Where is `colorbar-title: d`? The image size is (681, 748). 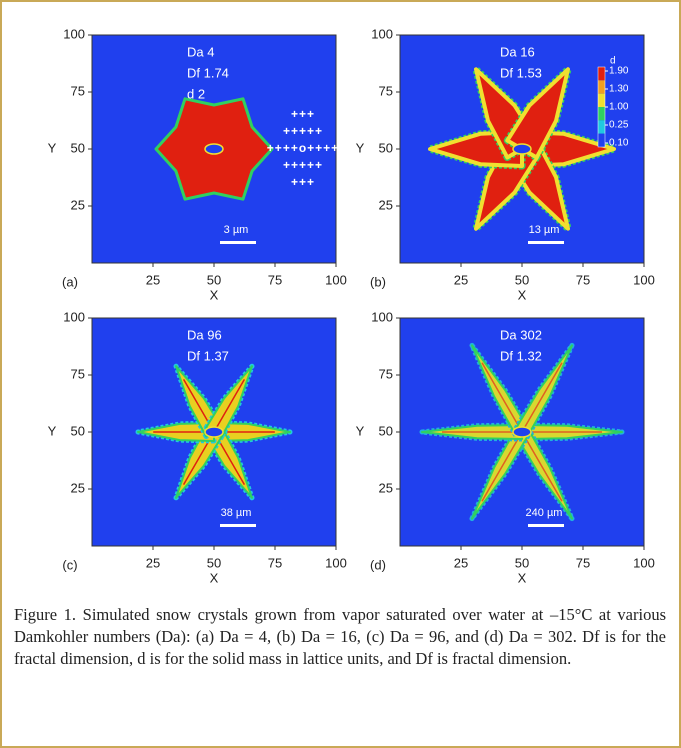
colorbar-title: d is located at coordinates (613, 61).